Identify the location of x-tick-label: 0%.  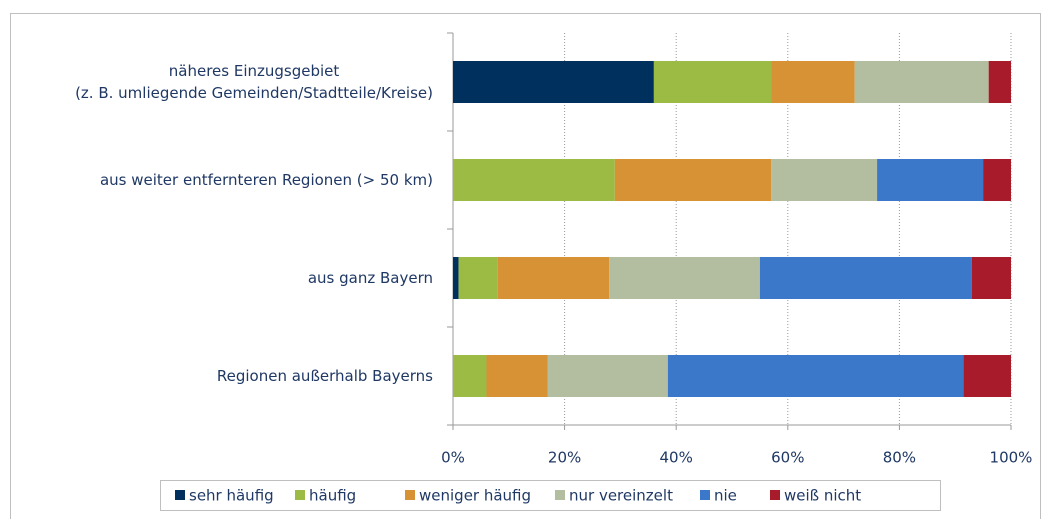
(453, 458).